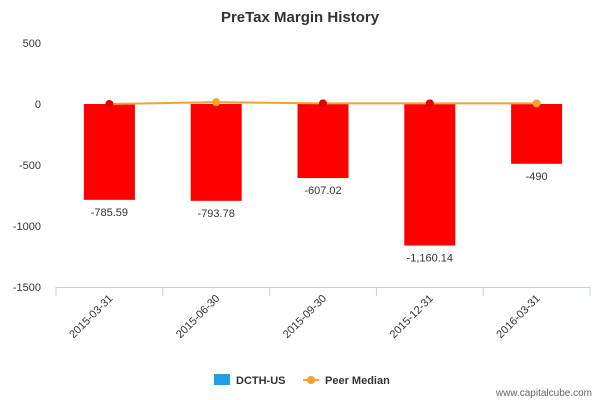 The image size is (600, 400). I want to click on x-tick-label: 2015-06-30, so click(198, 317).